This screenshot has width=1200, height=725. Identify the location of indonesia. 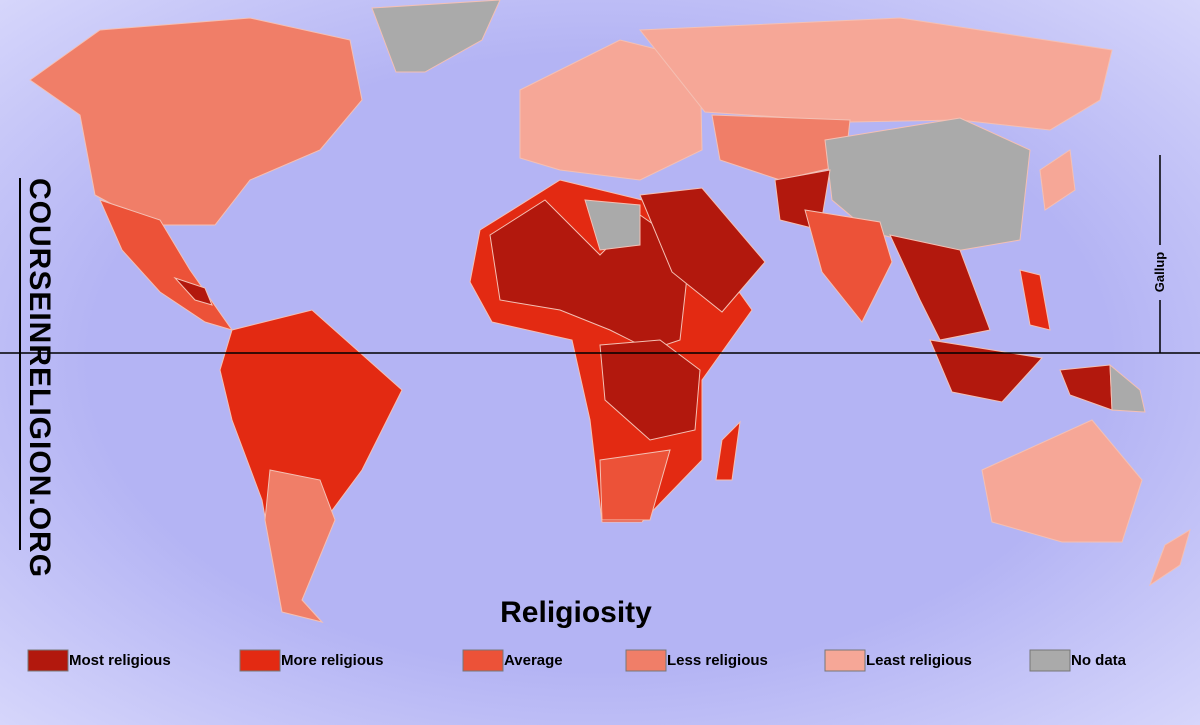
(986, 371).